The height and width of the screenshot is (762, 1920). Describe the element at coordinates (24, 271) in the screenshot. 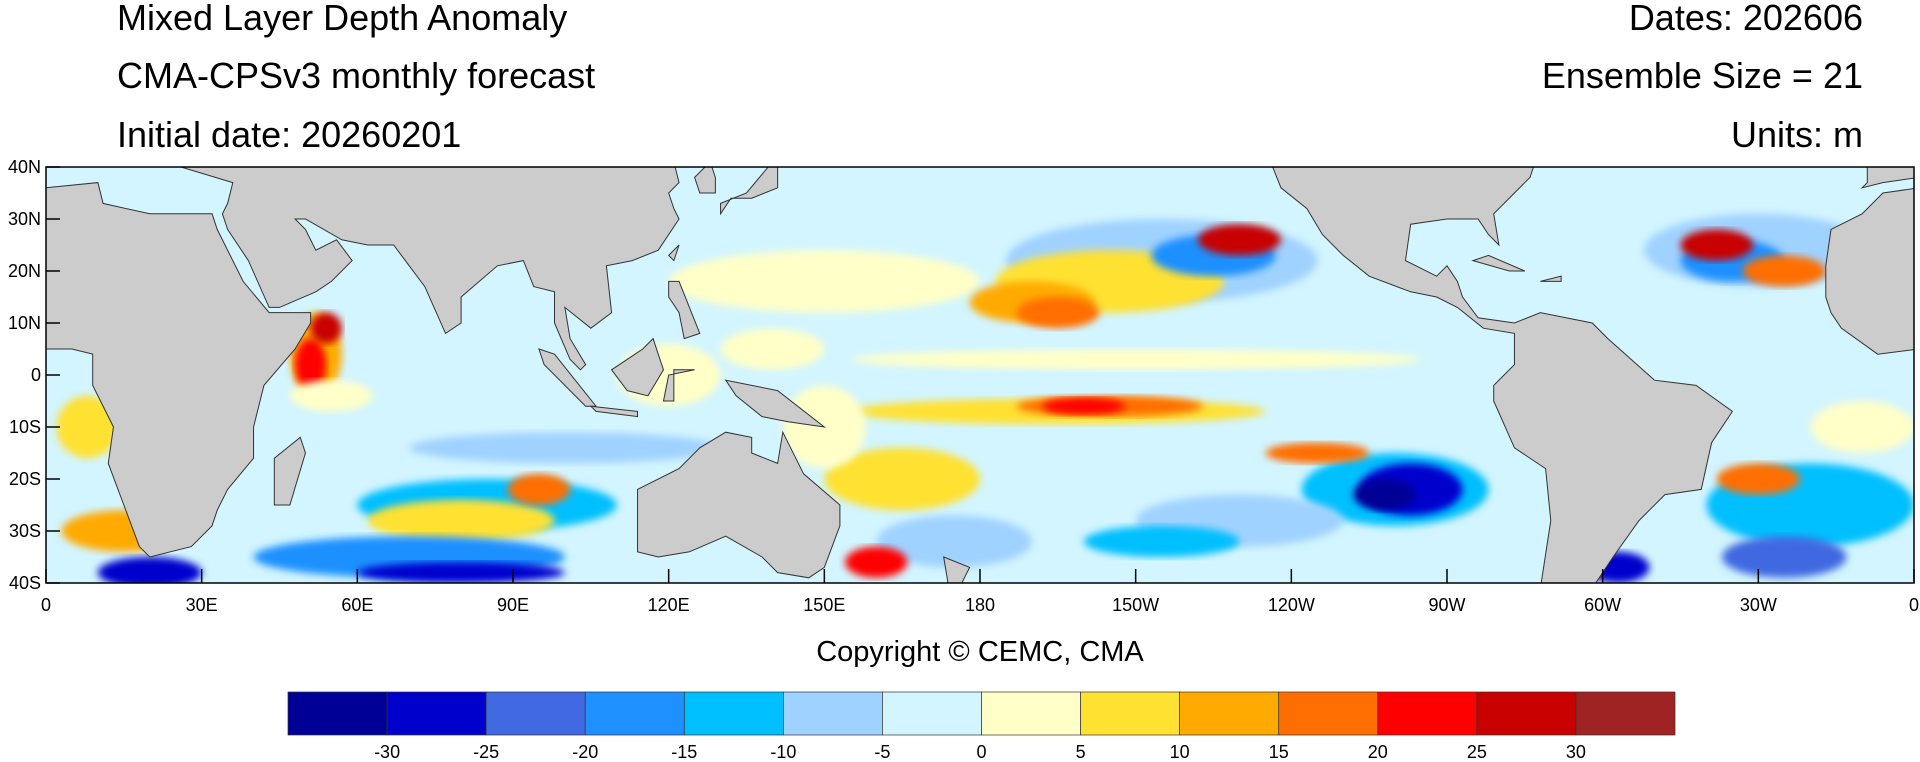

I see `lat-label: 20N` at that location.